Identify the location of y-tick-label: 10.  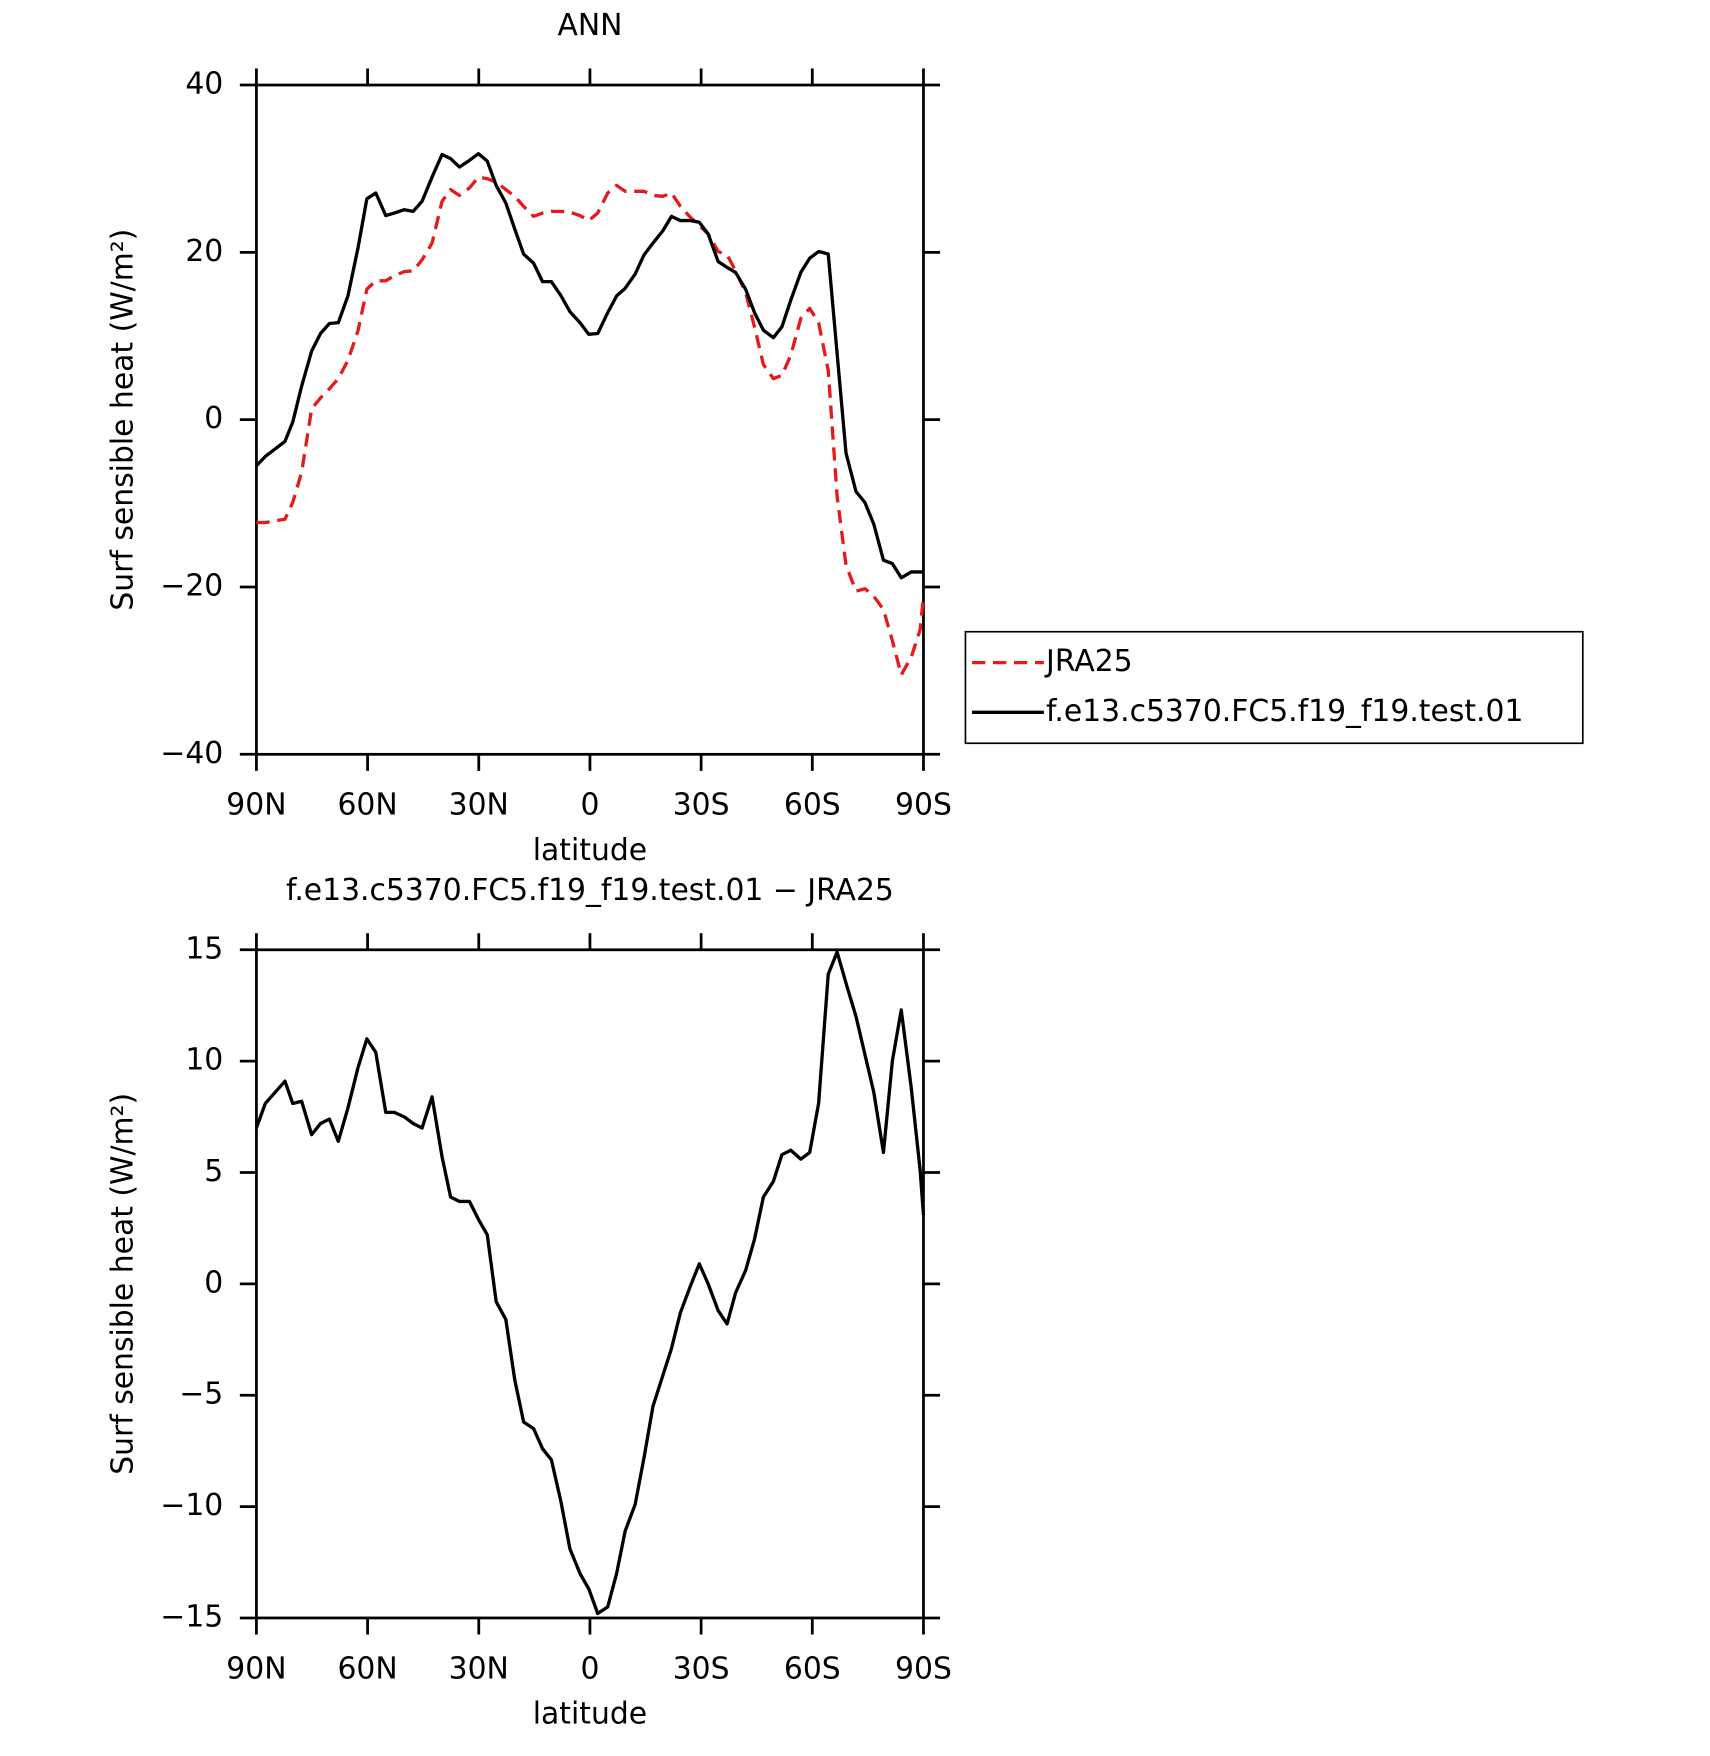
(204, 1060).